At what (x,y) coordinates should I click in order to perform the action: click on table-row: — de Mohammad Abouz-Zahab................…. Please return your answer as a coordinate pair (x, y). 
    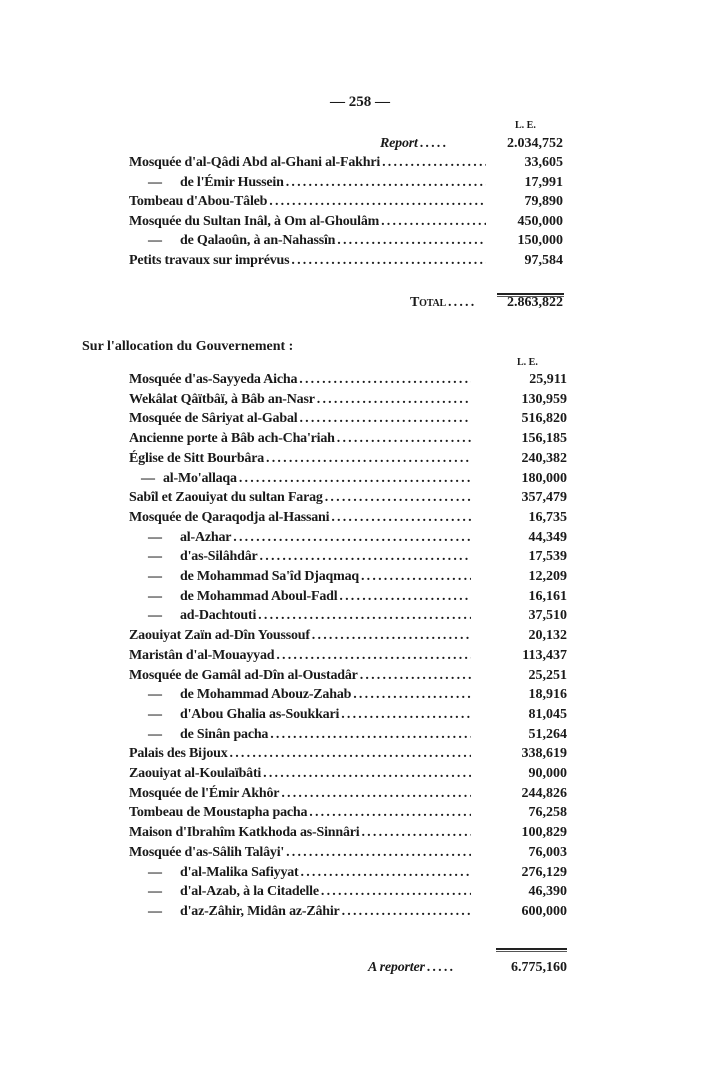
    Looking at the image, I should click on (348, 695).